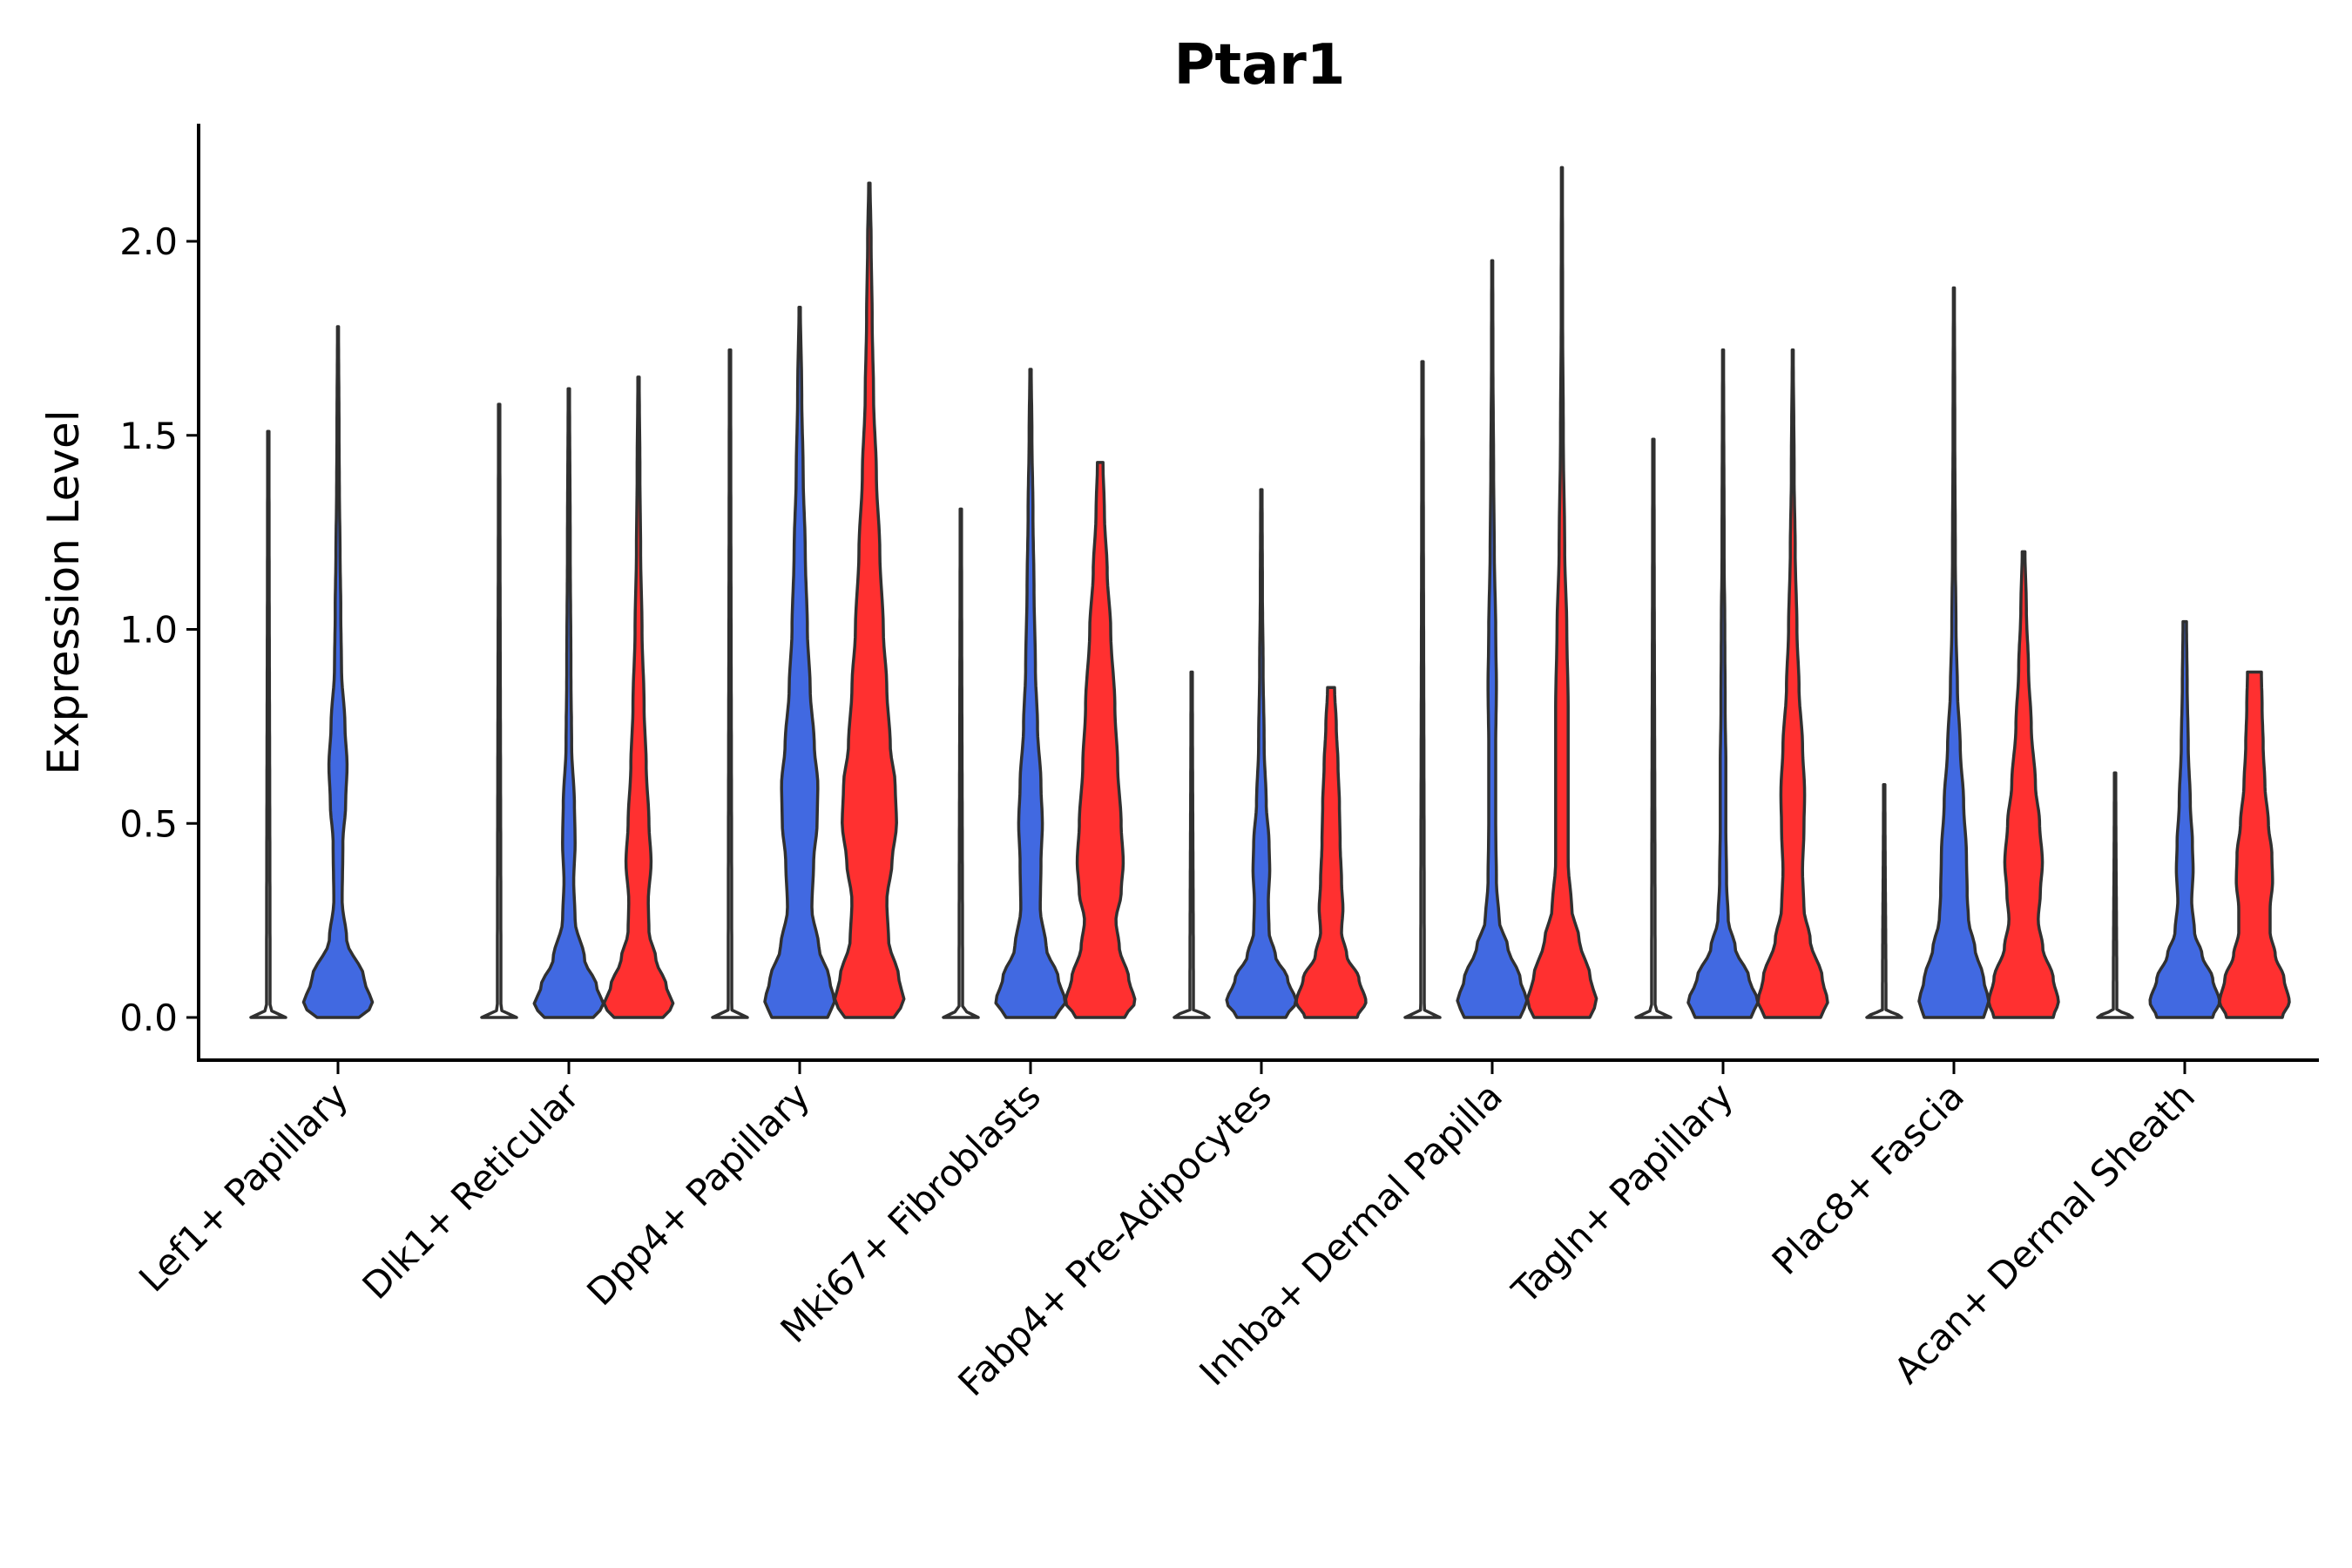  Describe the element at coordinates (148, 436) in the screenshot. I see `y-tick-label: 1.5` at that location.